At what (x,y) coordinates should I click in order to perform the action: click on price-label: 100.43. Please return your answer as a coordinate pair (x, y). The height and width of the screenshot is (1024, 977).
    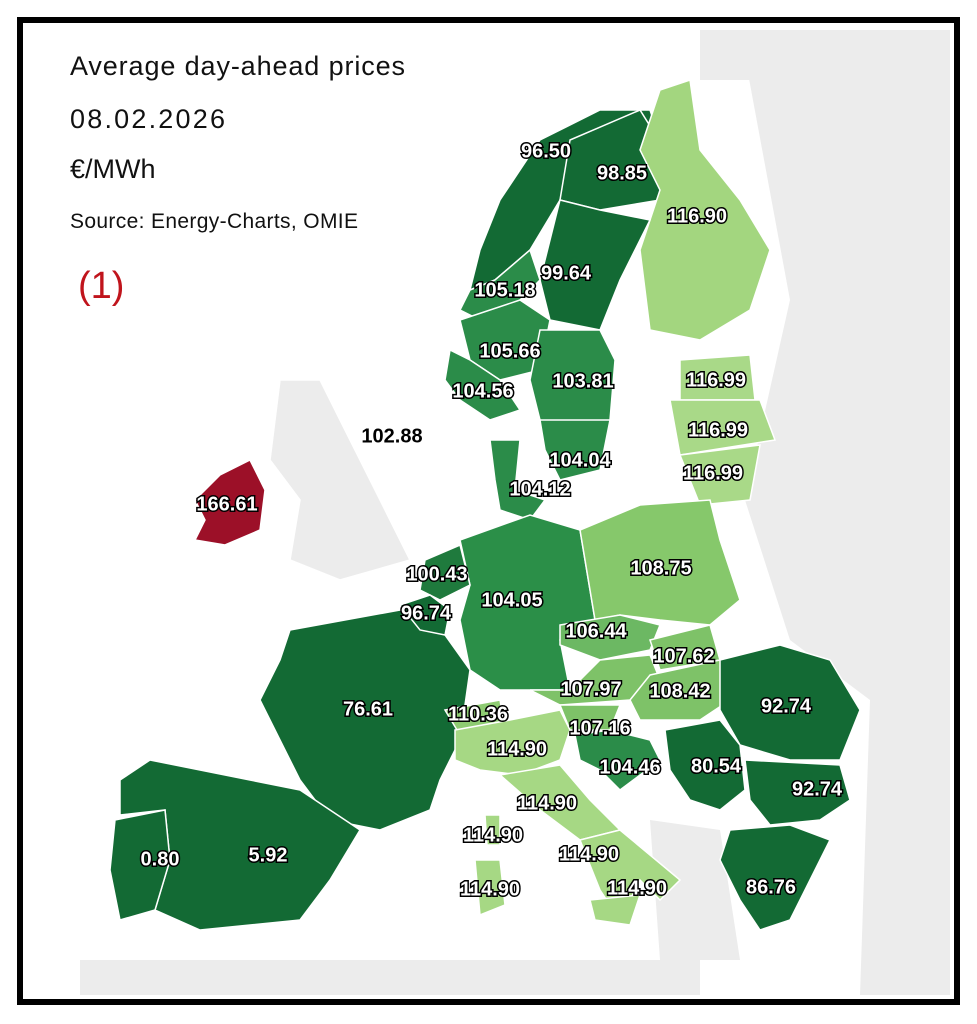
    Looking at the image, I should click on (436, 574).